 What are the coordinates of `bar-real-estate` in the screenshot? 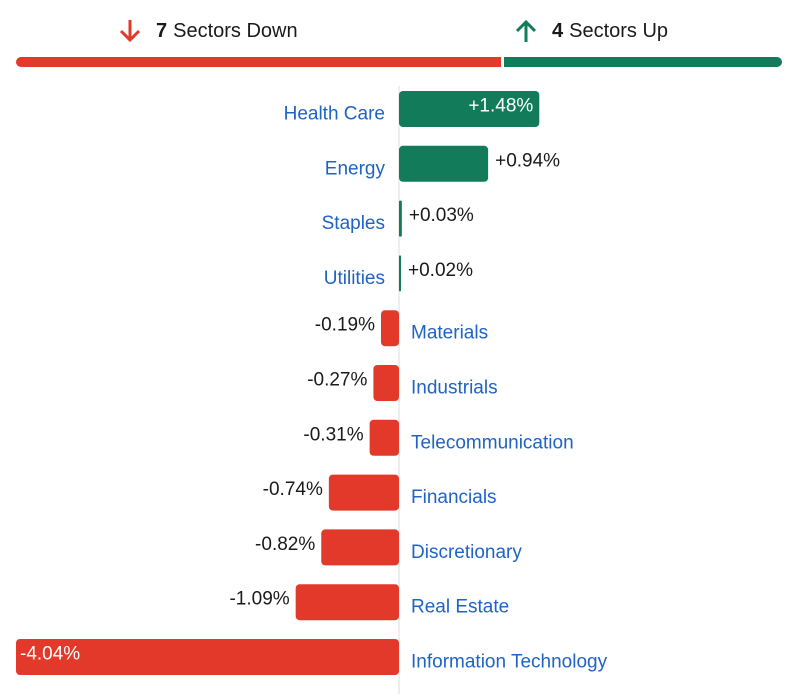 It's located at (347, 602).